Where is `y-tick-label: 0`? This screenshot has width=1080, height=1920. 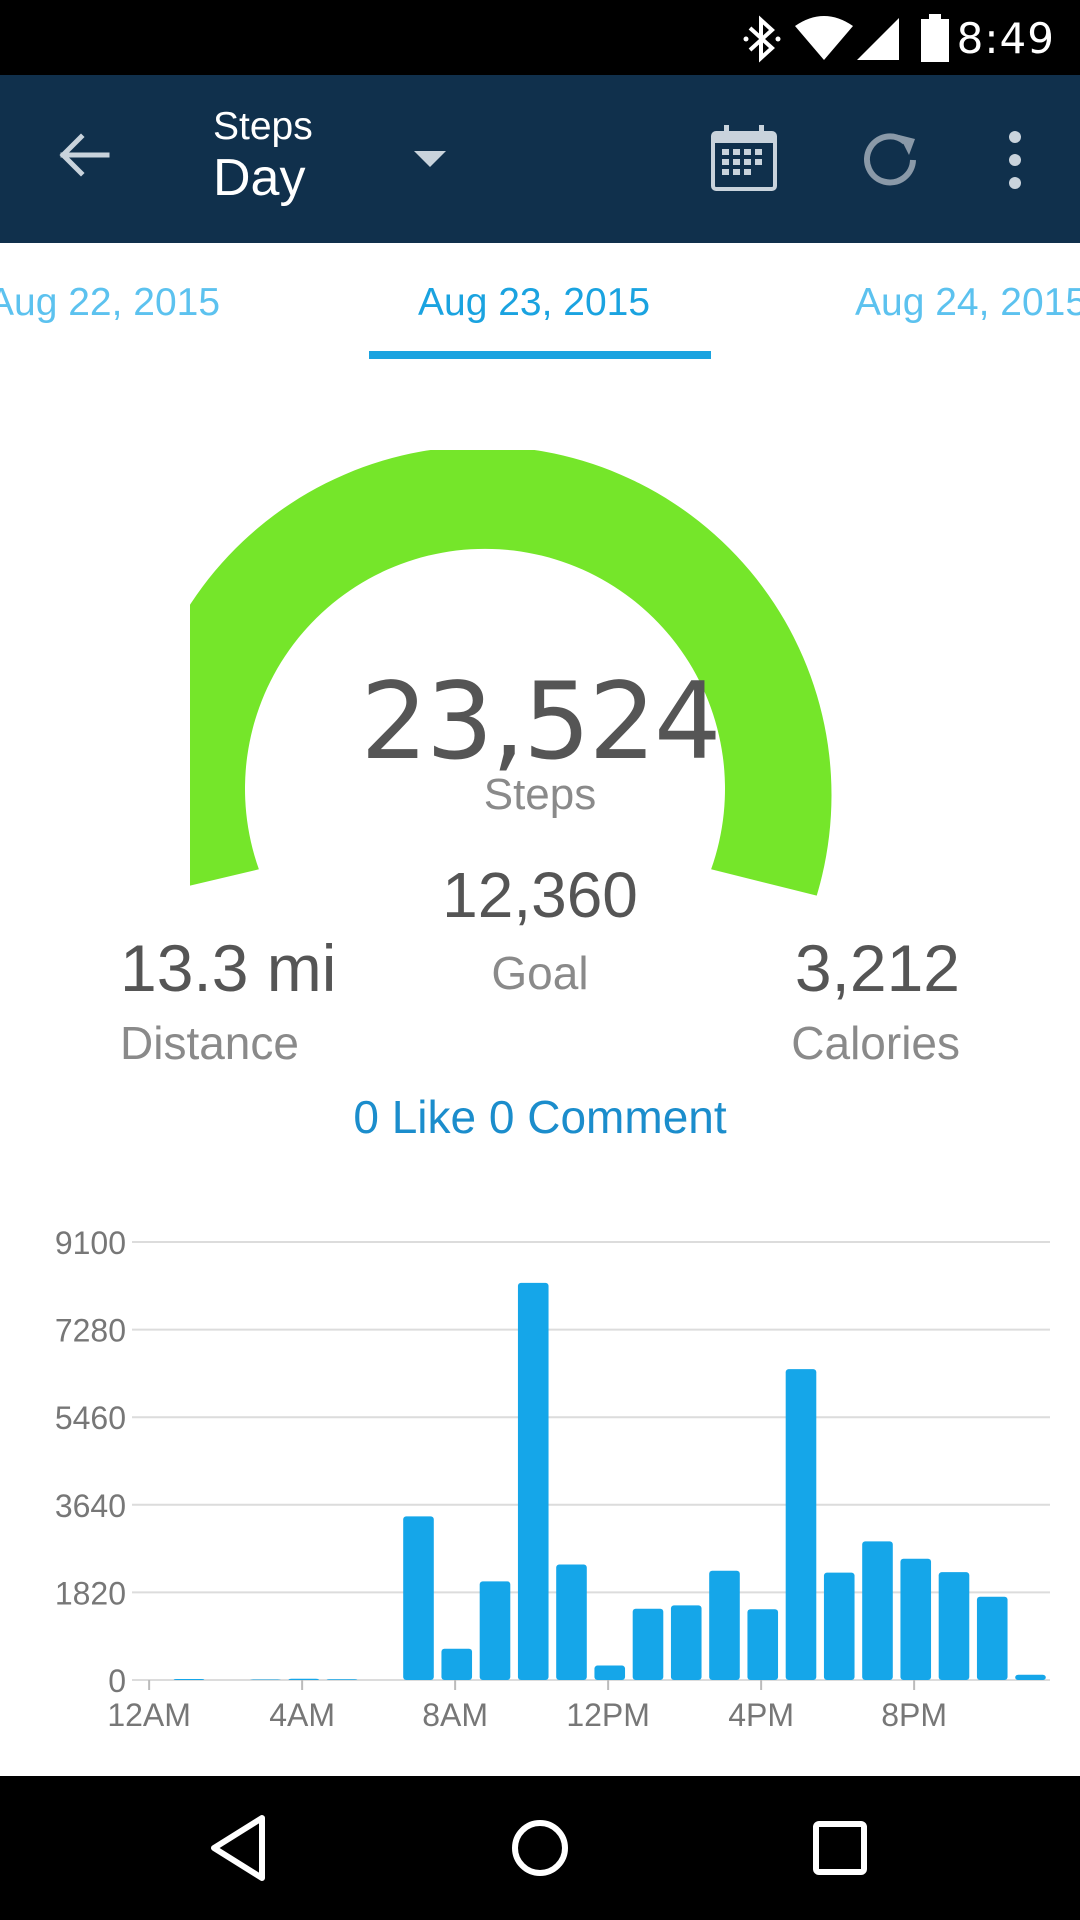
y-tick-label: 0 is located at coordinates (117, 1681).